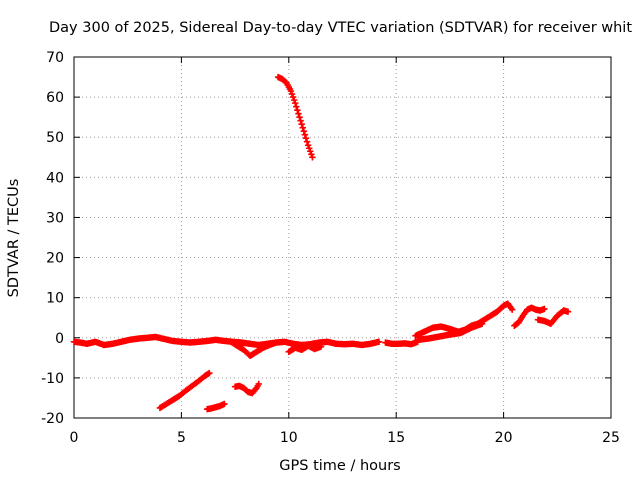  I want to click on y-tick-label: -20, so click(52, 419).